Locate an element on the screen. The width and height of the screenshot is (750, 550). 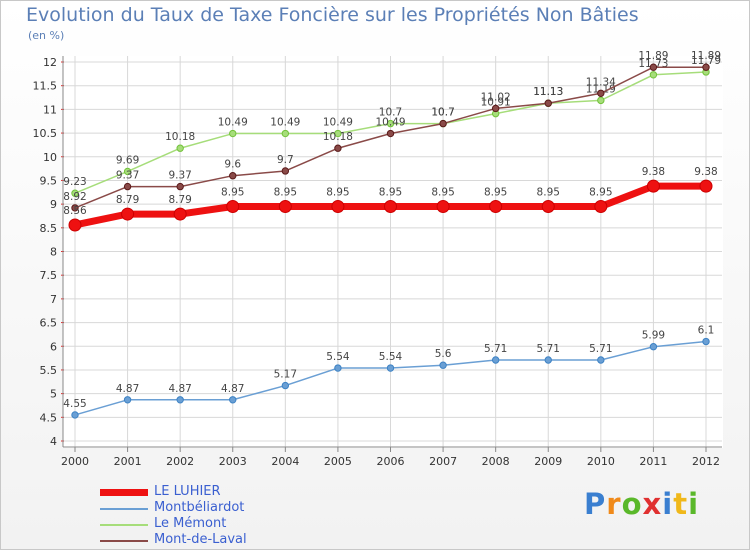
x-tick-label: 2001 is located at coordinates (128, 461).